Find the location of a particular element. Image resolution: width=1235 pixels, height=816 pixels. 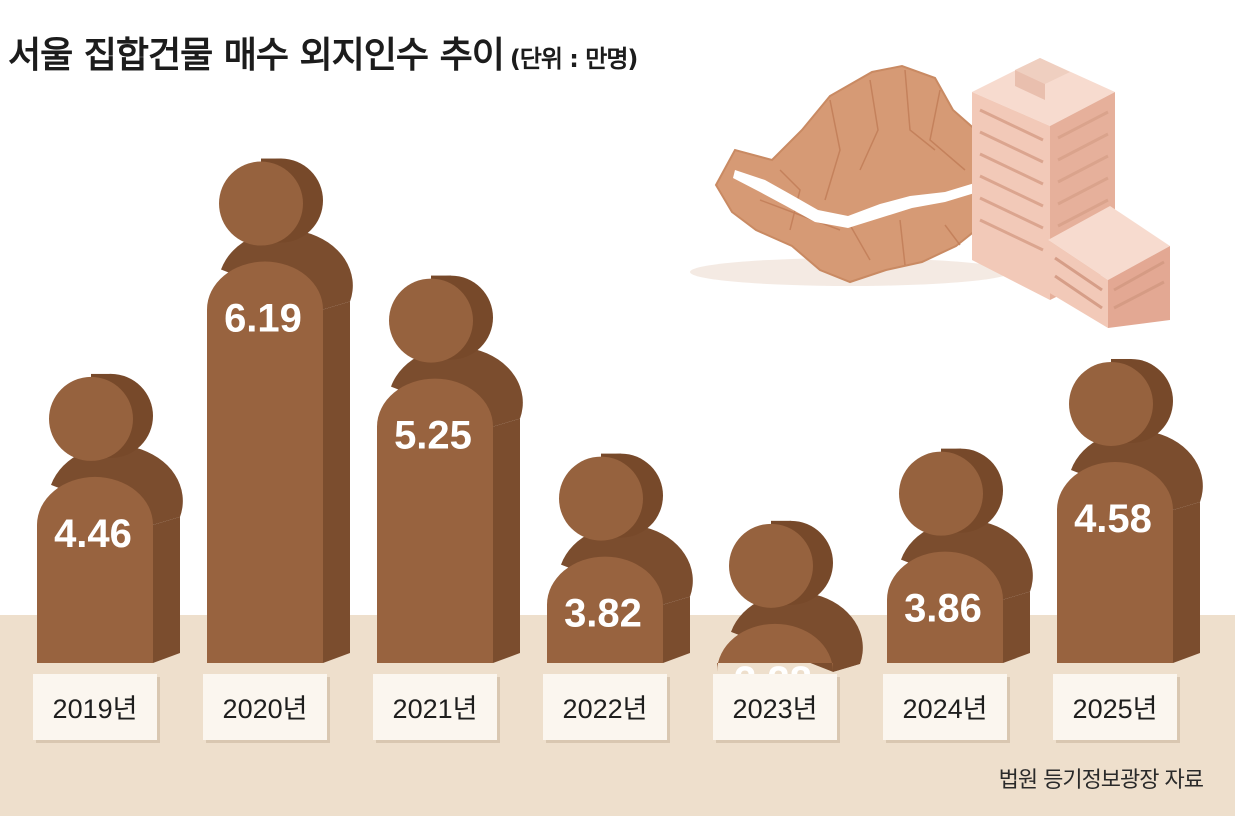

value-label-5: 3.86 is located at coordinates (943, 609).